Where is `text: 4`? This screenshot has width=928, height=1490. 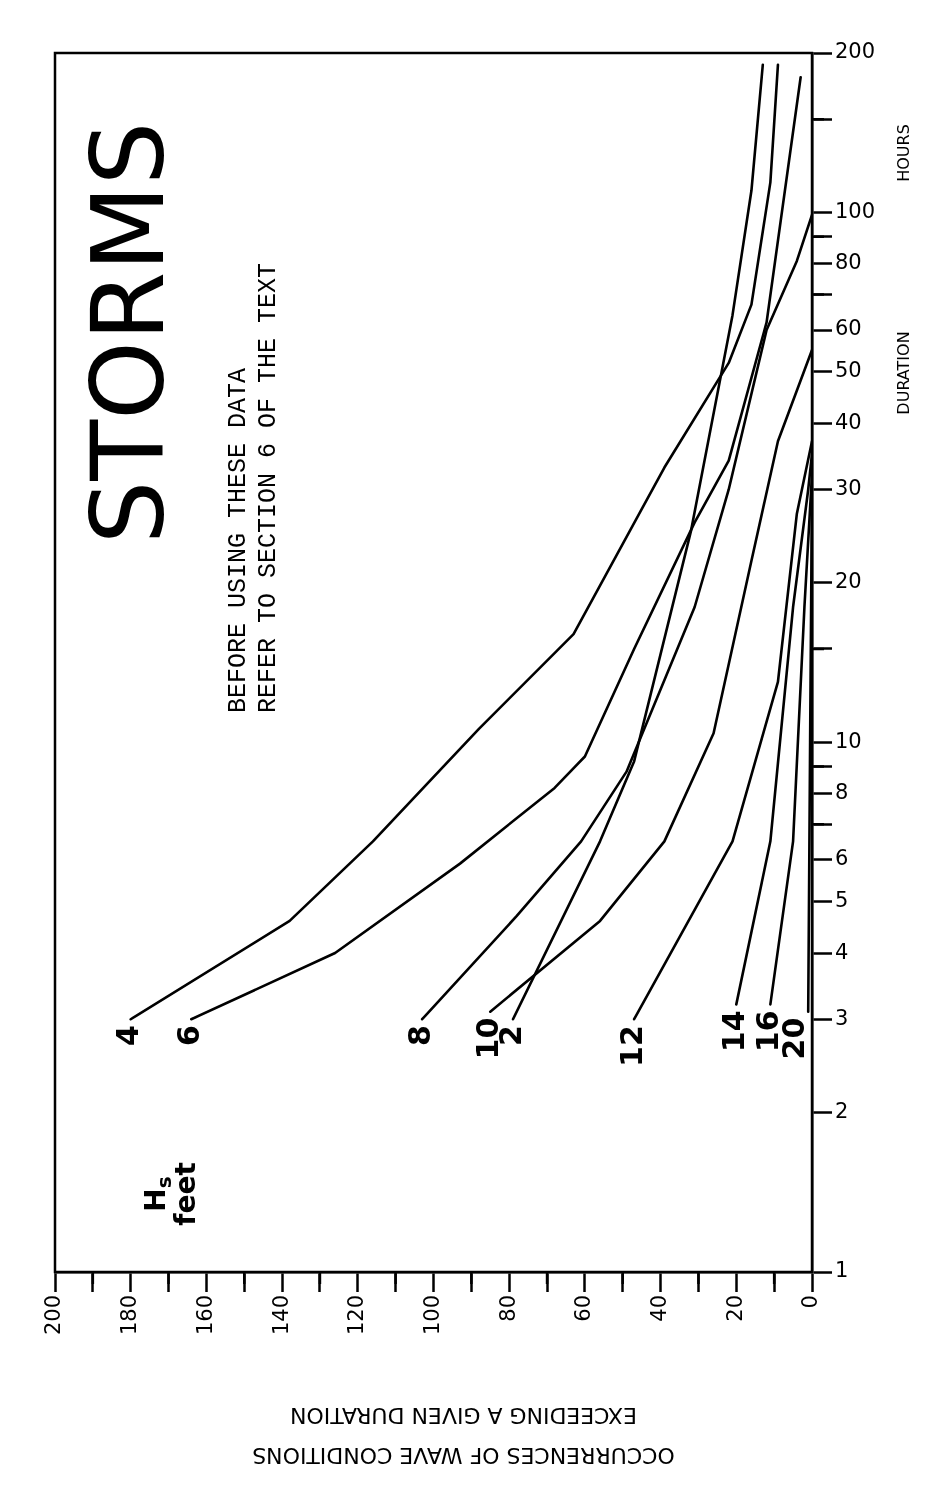 text: 4 is located at coordinates (128, 1036).